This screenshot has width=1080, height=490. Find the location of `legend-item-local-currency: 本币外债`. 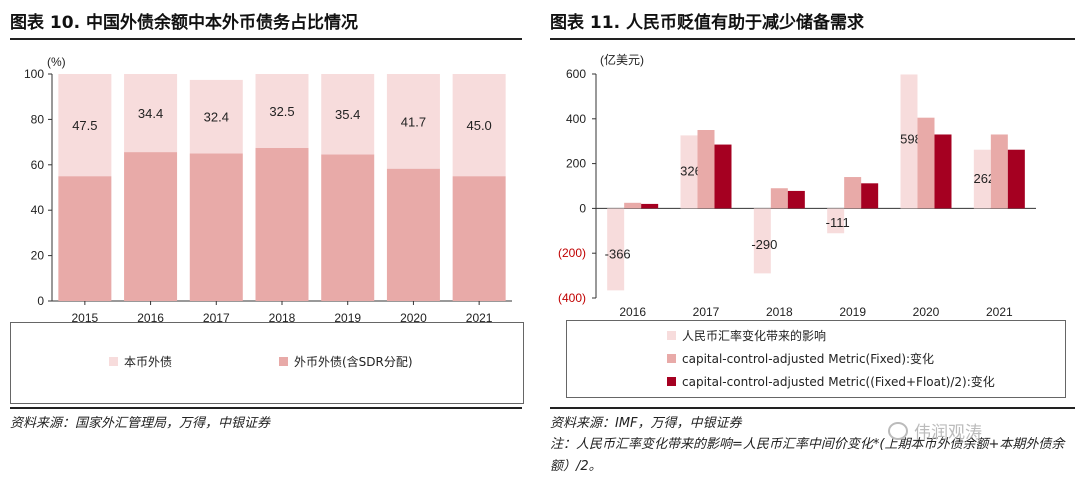

legend-item-local-currency: 本币外债 is located at coordinates (140, 361).